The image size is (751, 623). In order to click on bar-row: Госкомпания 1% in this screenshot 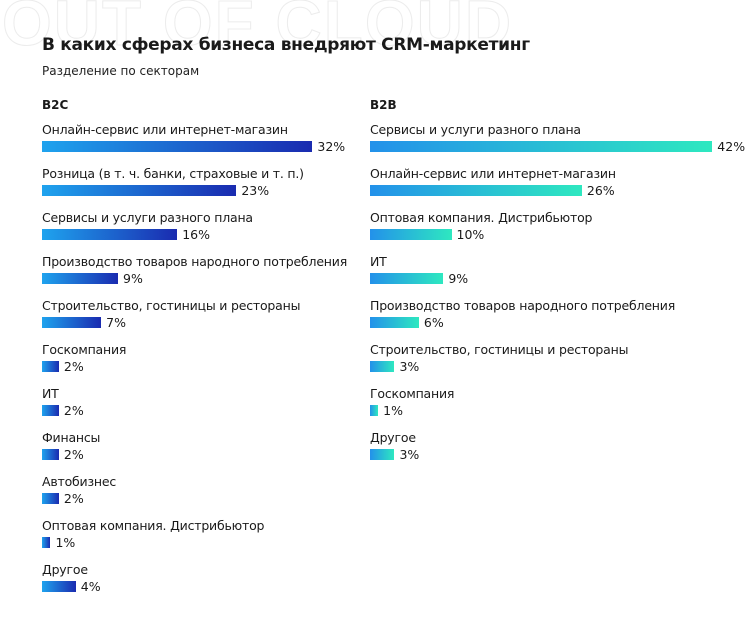, I will do `click(557, 408)`.